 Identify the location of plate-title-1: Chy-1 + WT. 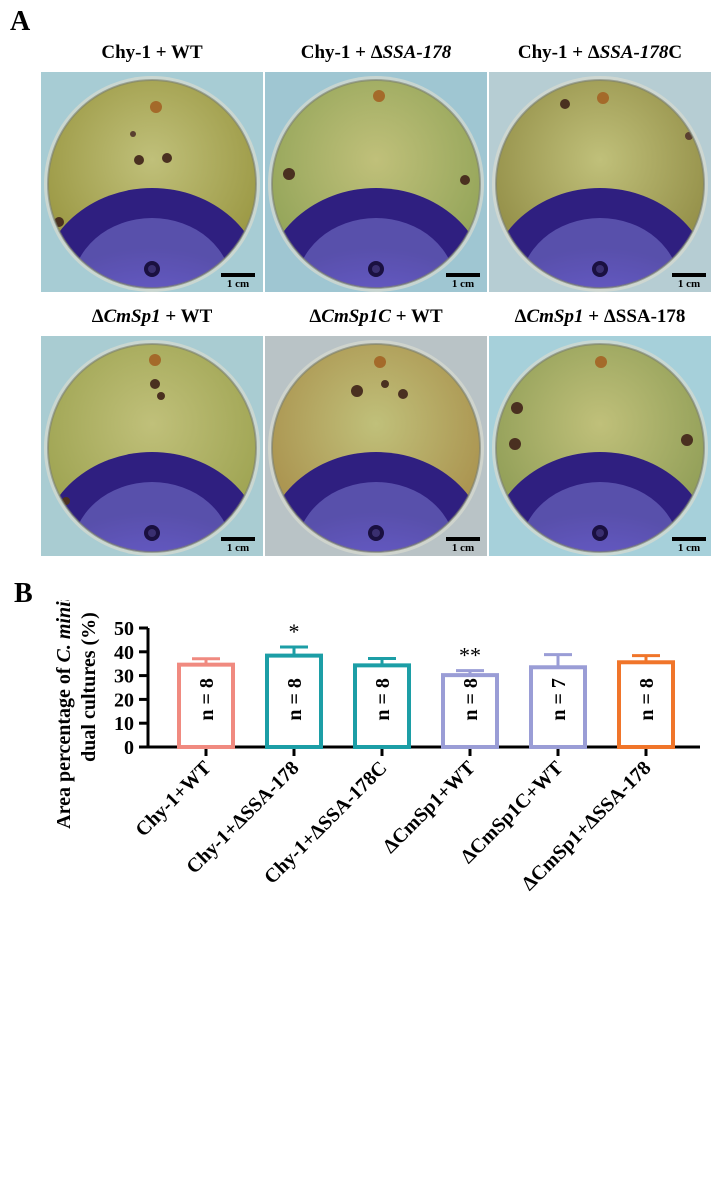
(152, 52).